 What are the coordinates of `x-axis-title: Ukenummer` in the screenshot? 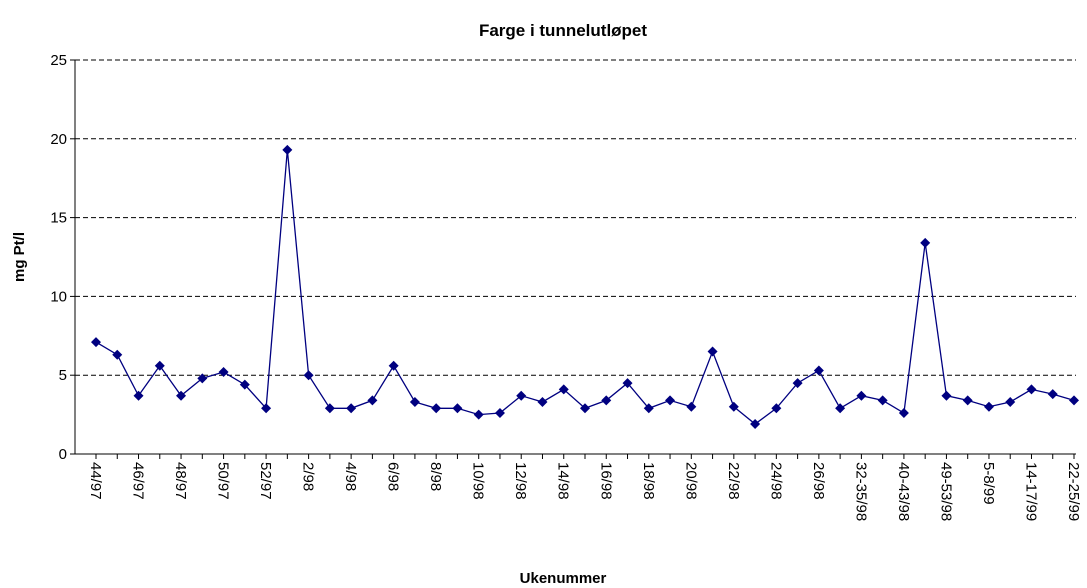 It's located at (563, 578).